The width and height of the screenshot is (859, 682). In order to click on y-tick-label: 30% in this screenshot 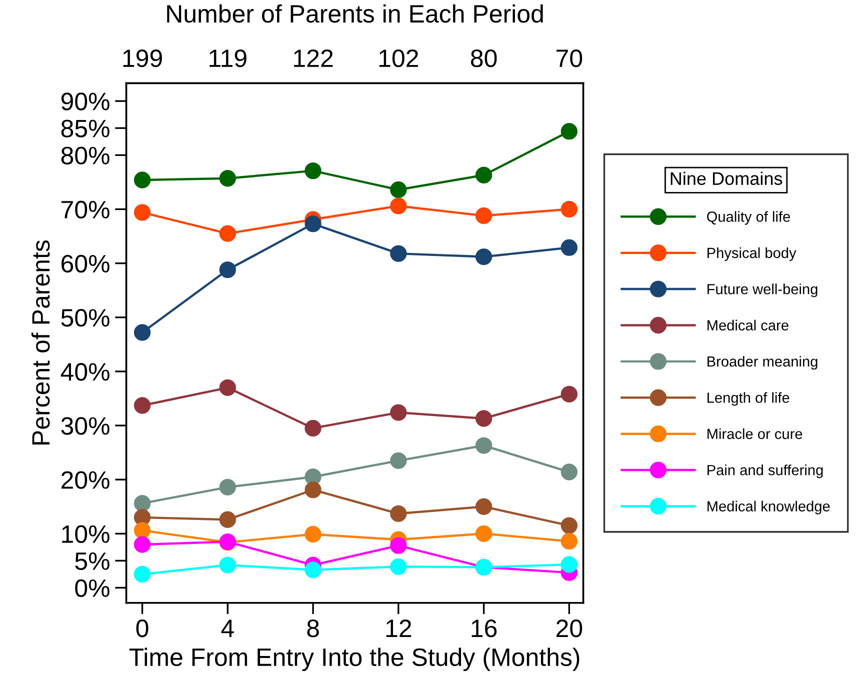, I will do `click(85, 426)`.